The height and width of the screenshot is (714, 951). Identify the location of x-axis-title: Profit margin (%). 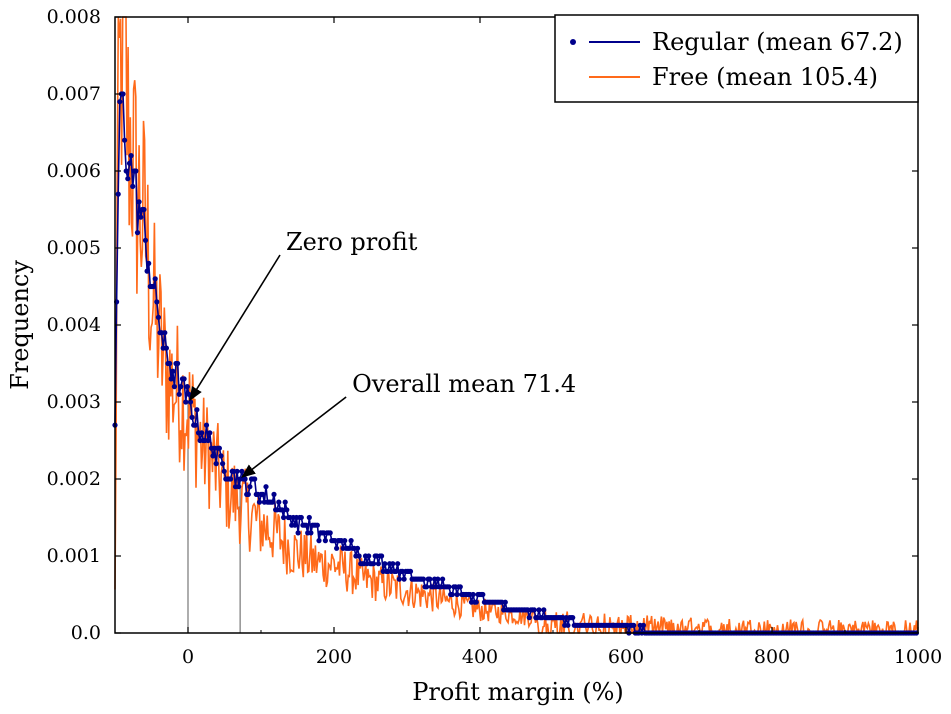
(518, 692).